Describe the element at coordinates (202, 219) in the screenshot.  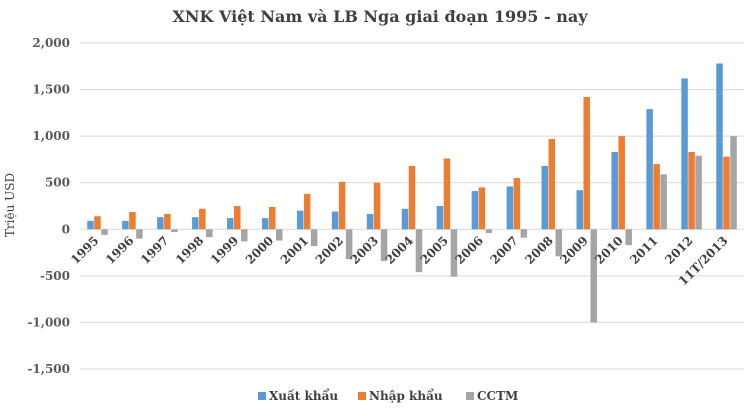
I see `bar-nhập-khẩu-1998` at that location.